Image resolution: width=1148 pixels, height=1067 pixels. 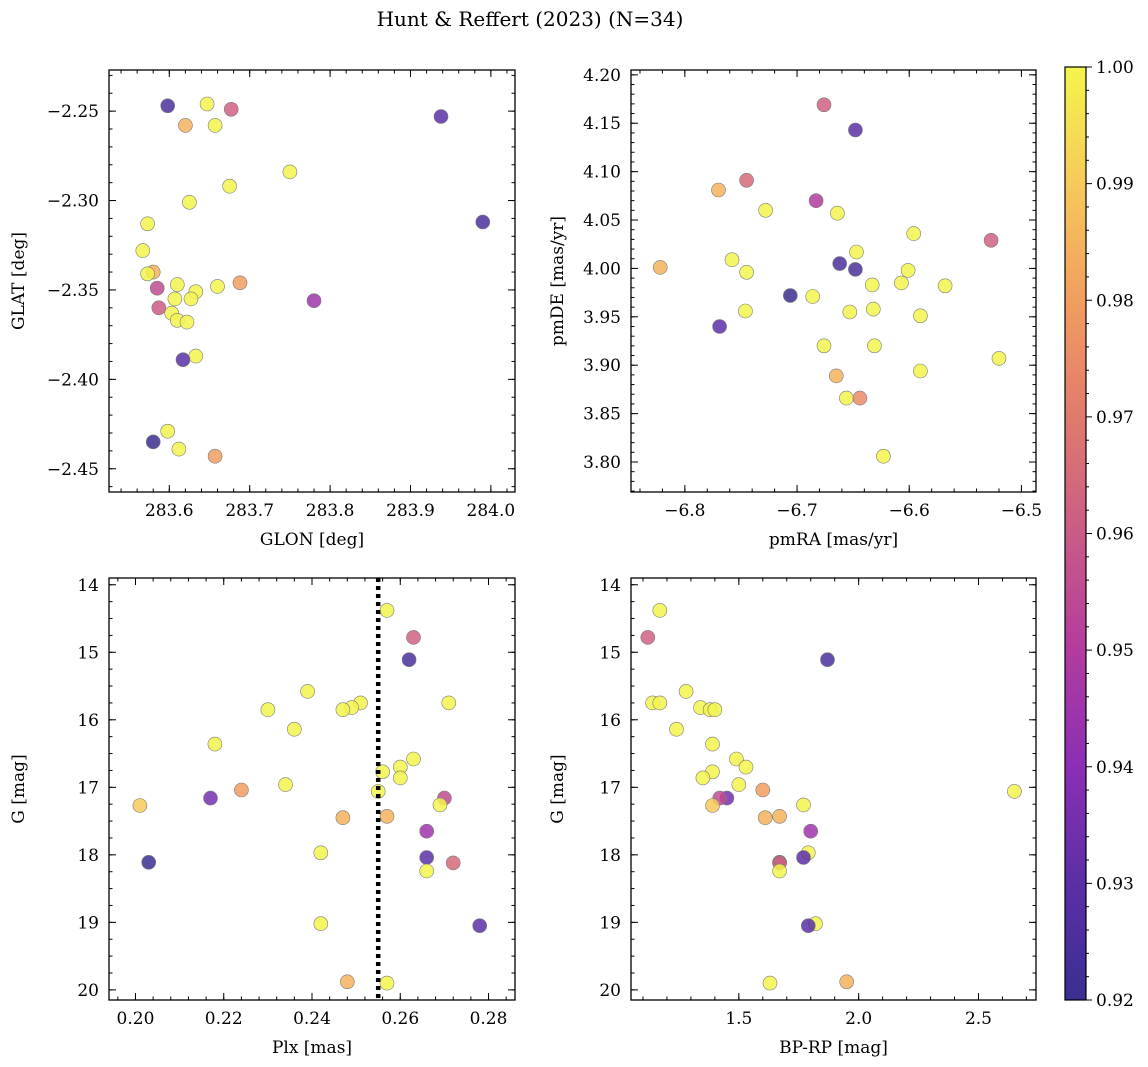 I want to click on y-tick-label: 15, so click(x=88, y=653).